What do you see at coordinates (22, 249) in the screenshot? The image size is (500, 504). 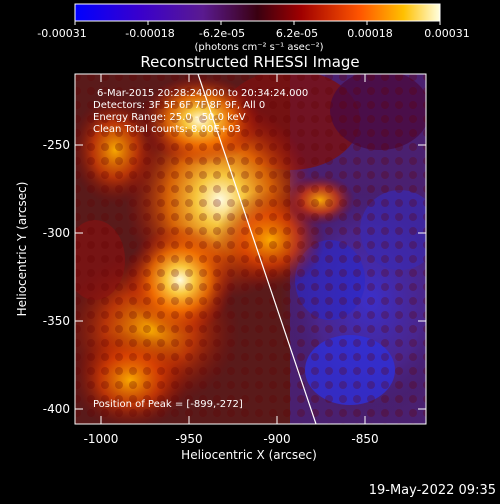 I see `y-axis-label: Heliocentric Y (arcsec)` at bounding box center [22, 249].